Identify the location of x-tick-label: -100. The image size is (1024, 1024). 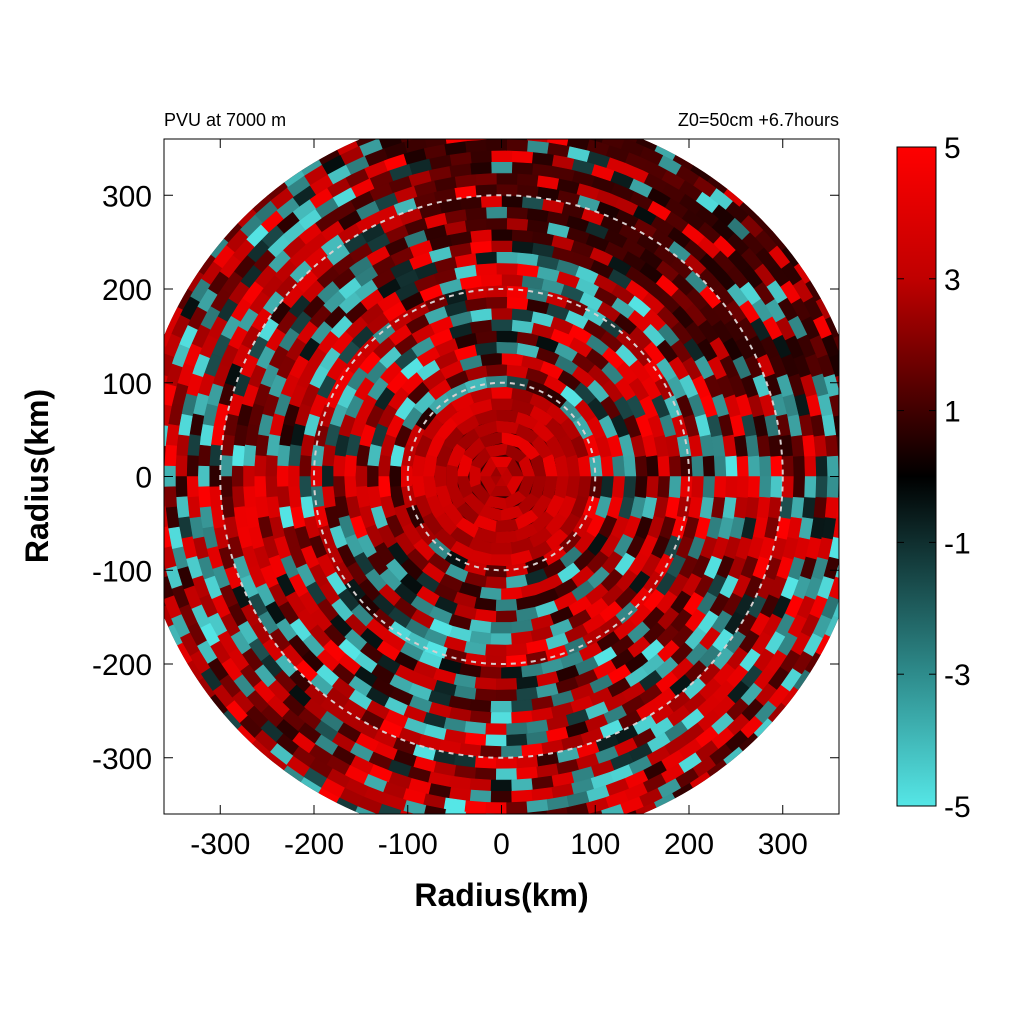
(408, 844).